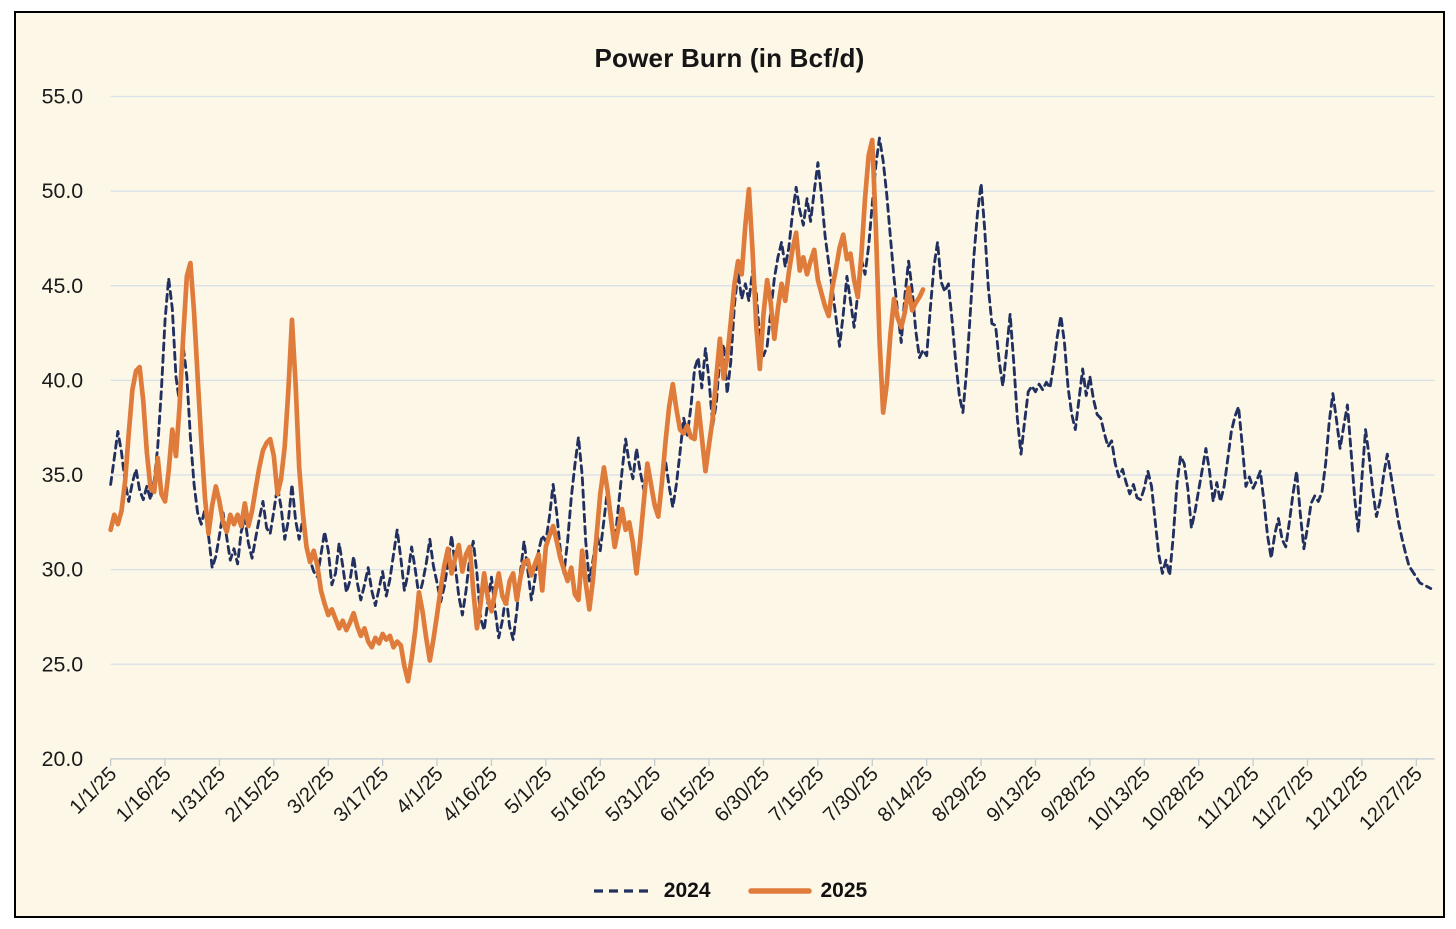  I want to click on legend-item-2024: 2024, so click(651, 891).